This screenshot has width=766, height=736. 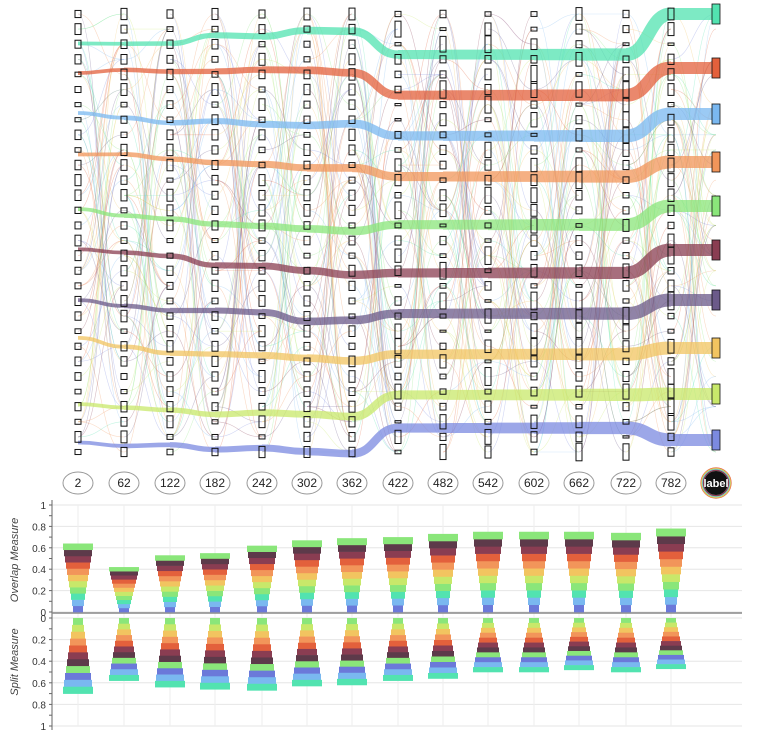 What do you see at coordinates (375, 43) in the screenshot?
I see `flow-band` at bounding box center [375, 43].